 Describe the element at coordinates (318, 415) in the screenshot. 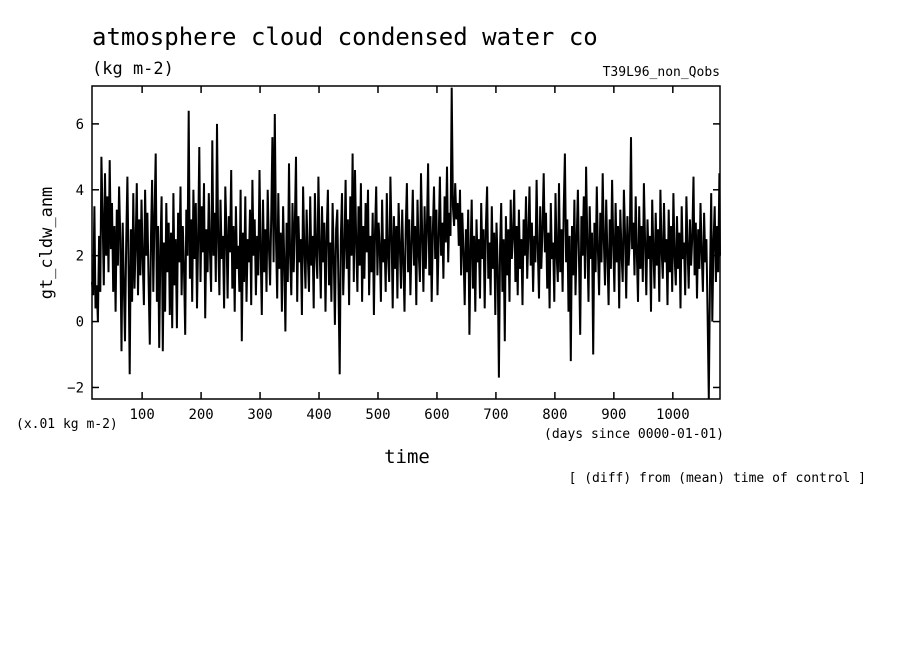

I see `x-tick-label: 400` at that location.